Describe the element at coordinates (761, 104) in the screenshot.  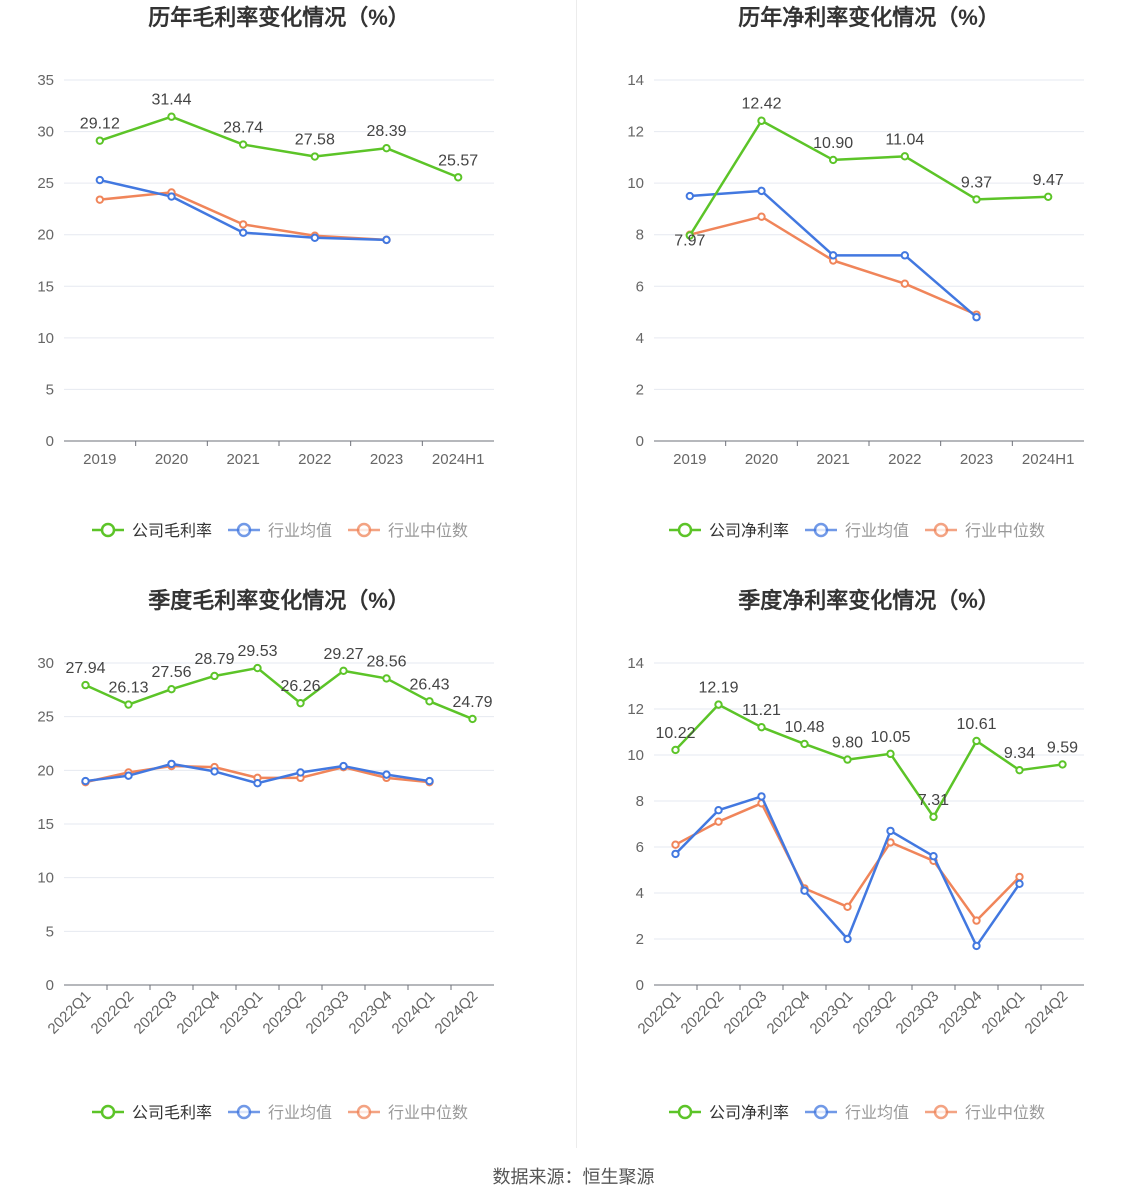
I see `data-label: 12.42` at that location.